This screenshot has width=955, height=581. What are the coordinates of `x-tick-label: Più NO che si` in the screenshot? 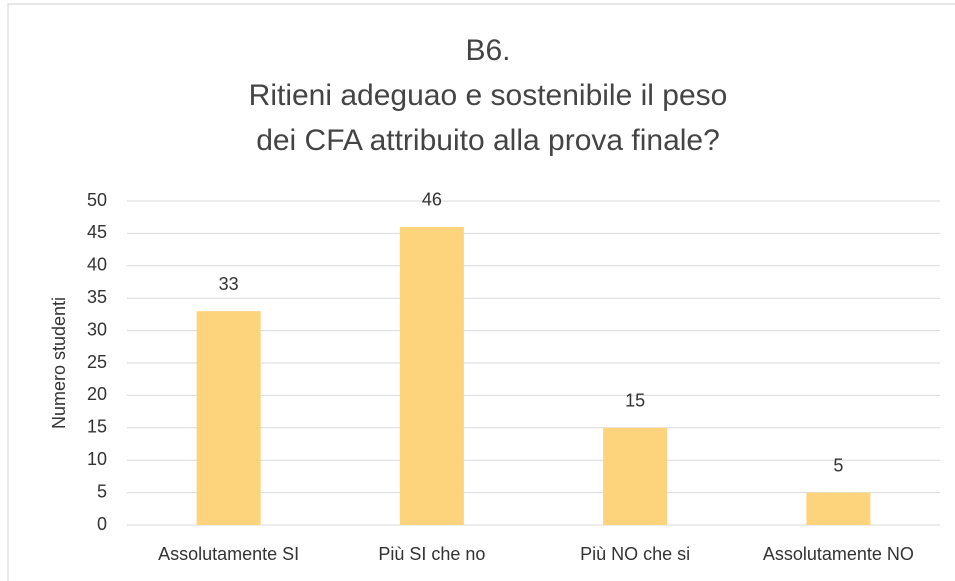 It's located at (635, 554).